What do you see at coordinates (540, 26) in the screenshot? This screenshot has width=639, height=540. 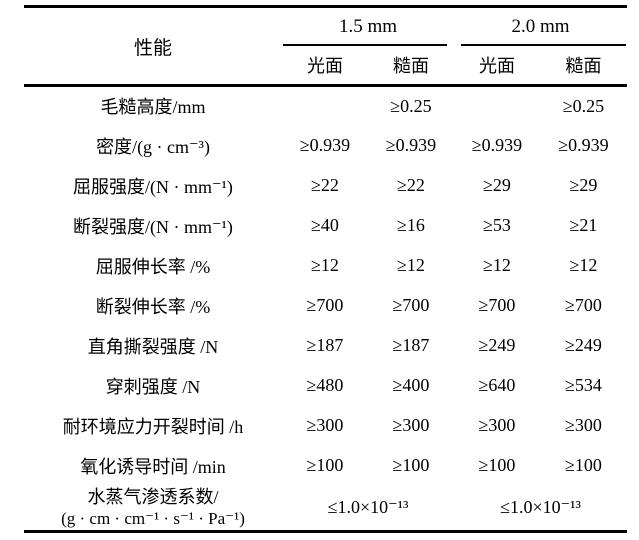 I see `header-group-2-0mm: 2.0 mm` at bounding box center [540, 26].